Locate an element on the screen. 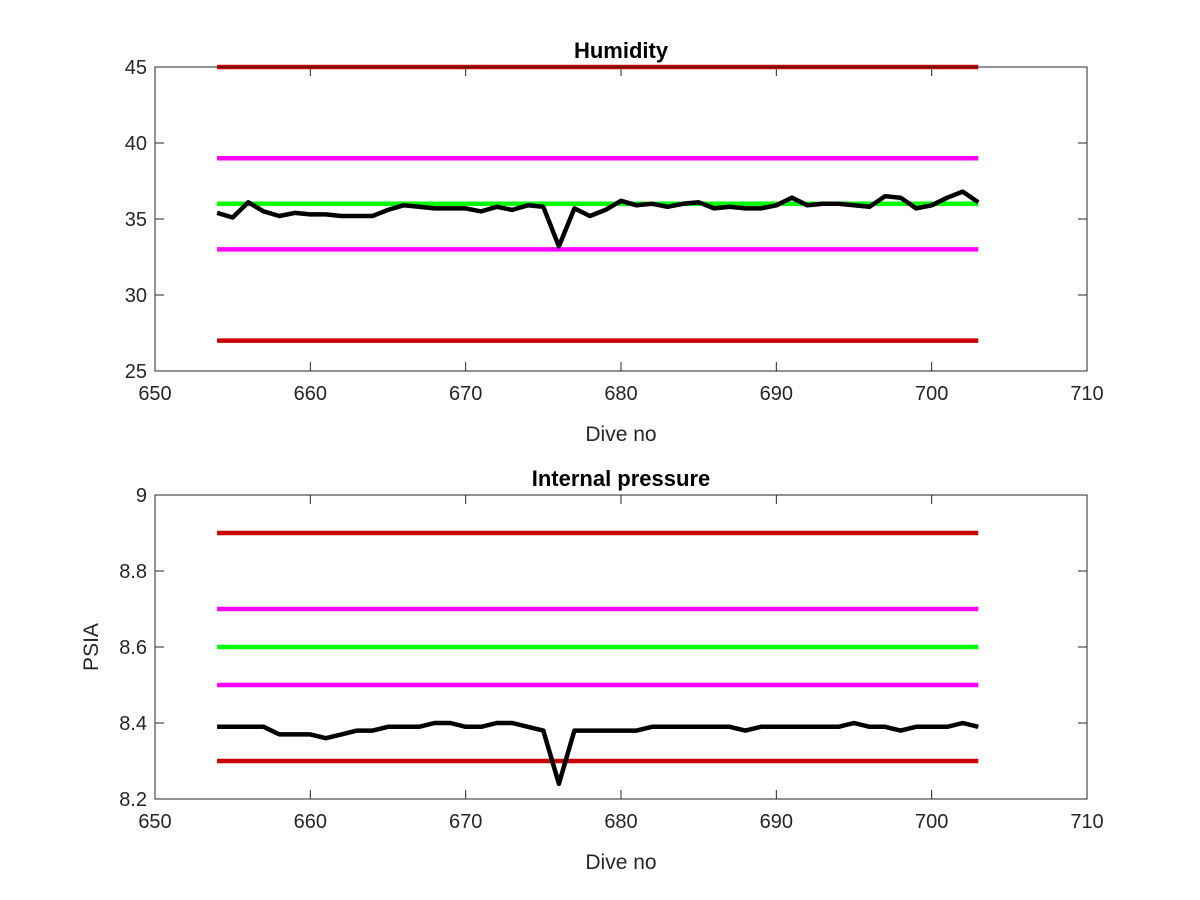  y-tick-label: 8.8 is located at coordinates (133, 572).